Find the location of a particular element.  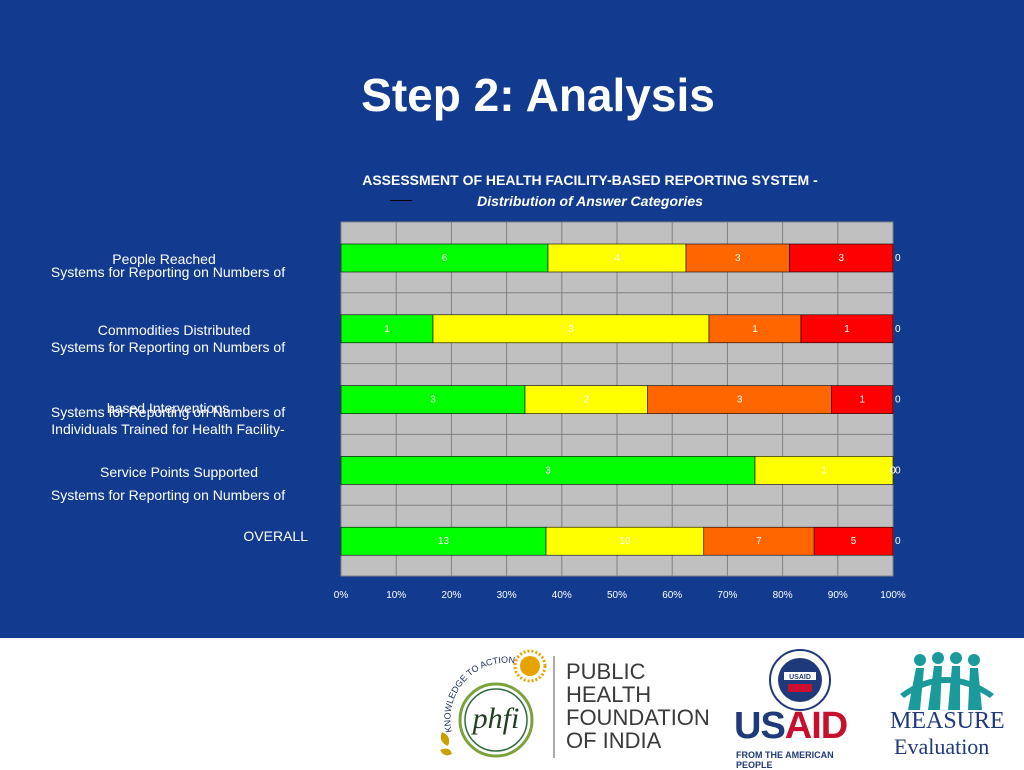

leaf-icon is located at coordinates (446, 744).